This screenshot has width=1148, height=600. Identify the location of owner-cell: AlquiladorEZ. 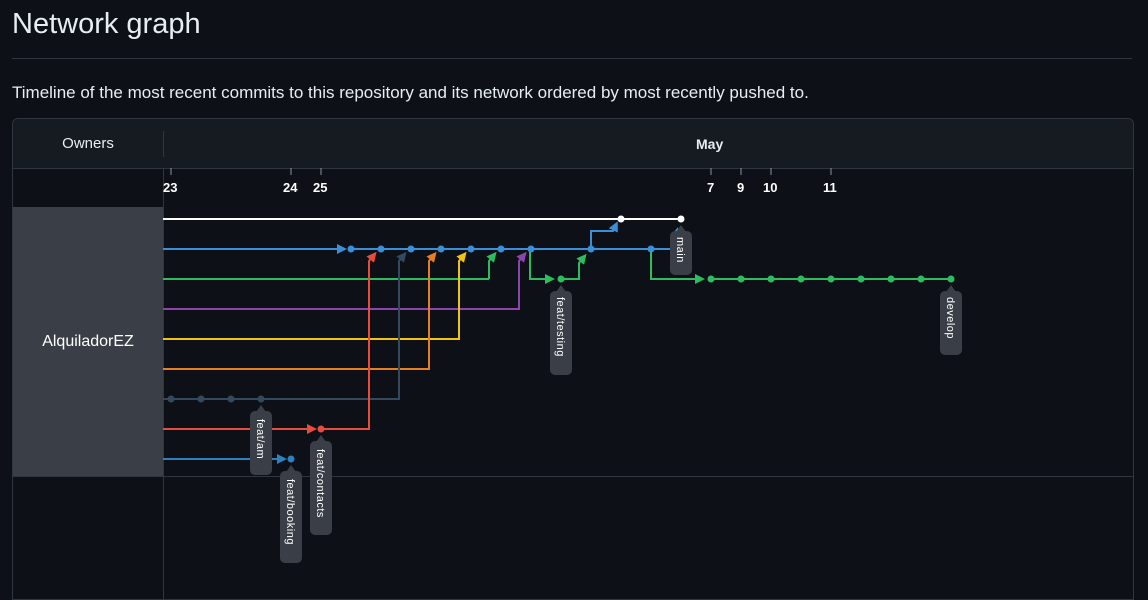
(88, 342).